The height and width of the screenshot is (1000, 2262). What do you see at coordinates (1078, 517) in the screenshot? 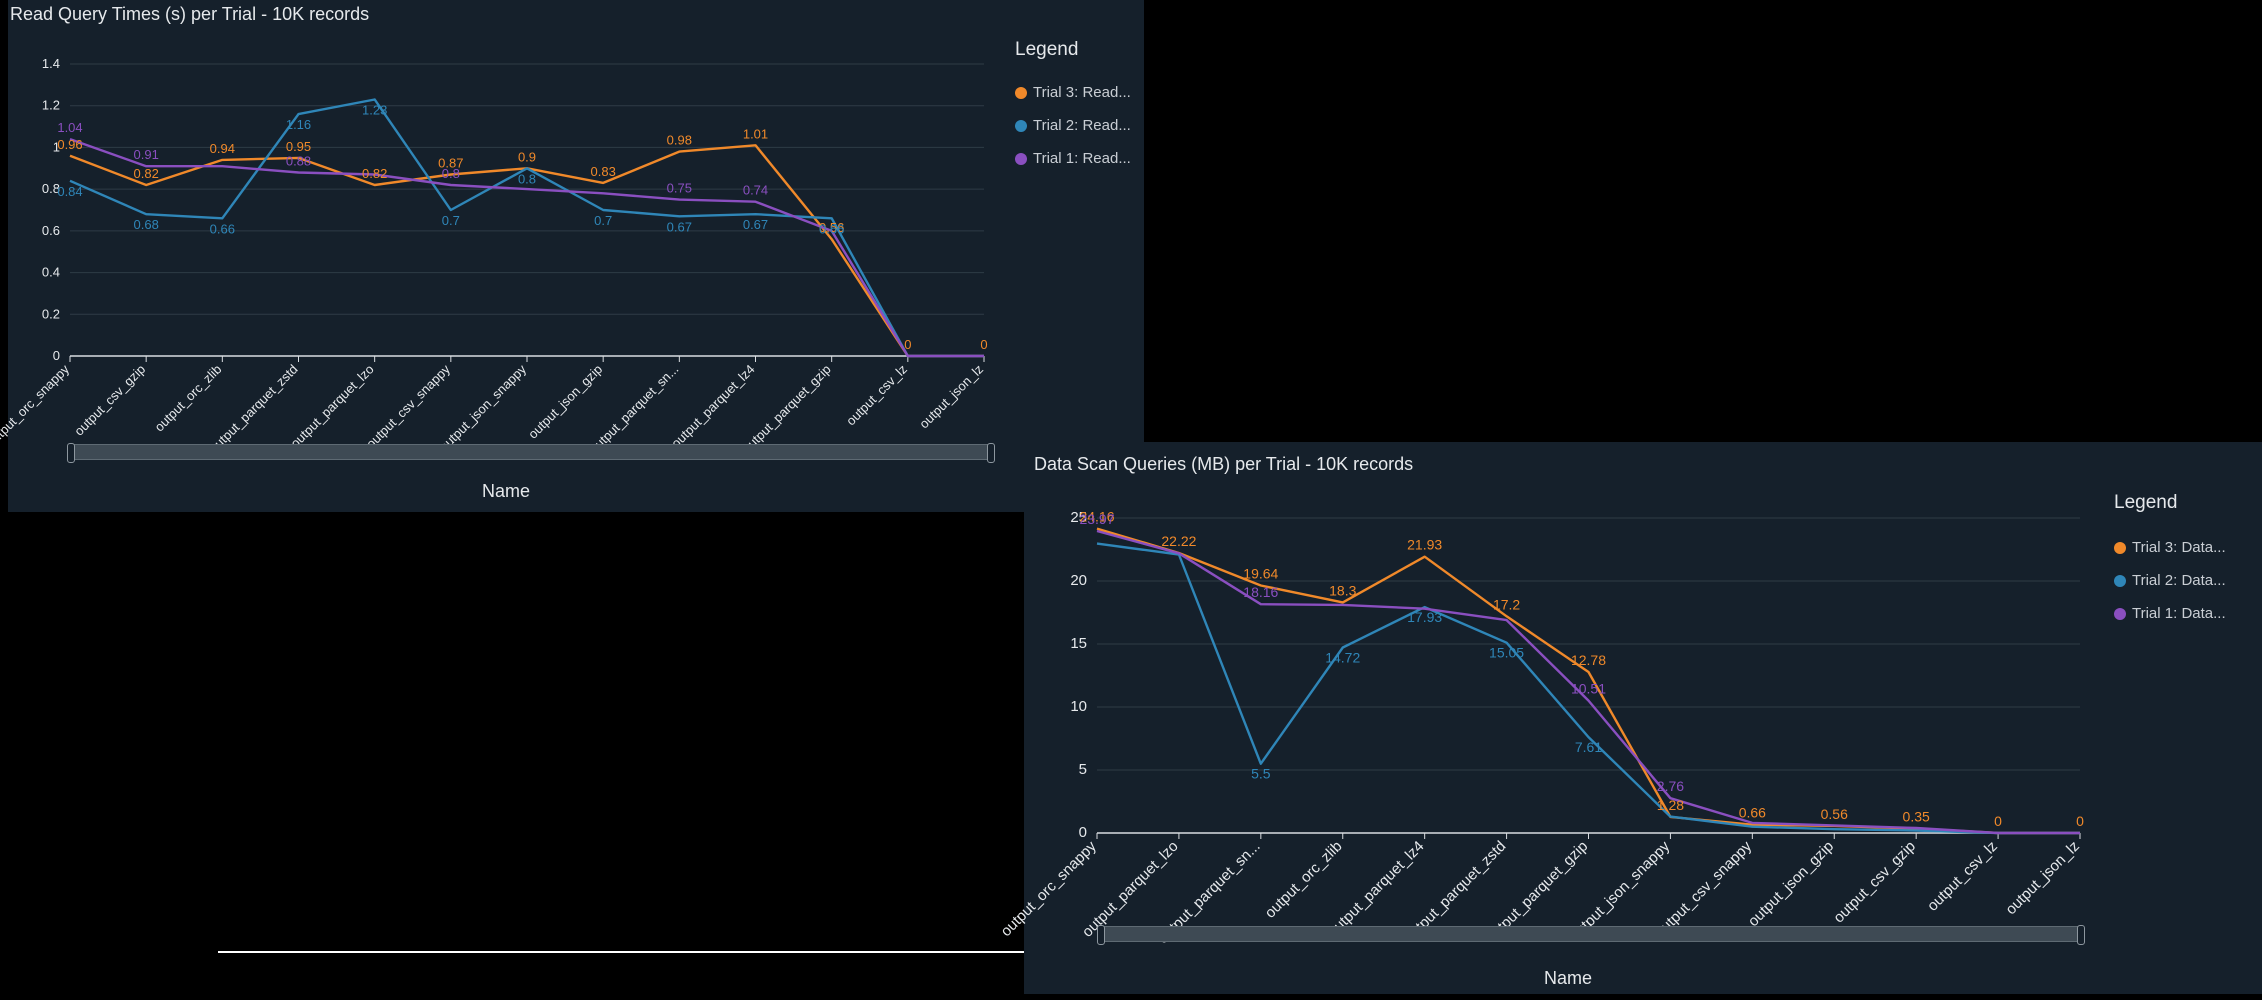
I see `y-tick-label: 25` at bounding box center [1078, 517].